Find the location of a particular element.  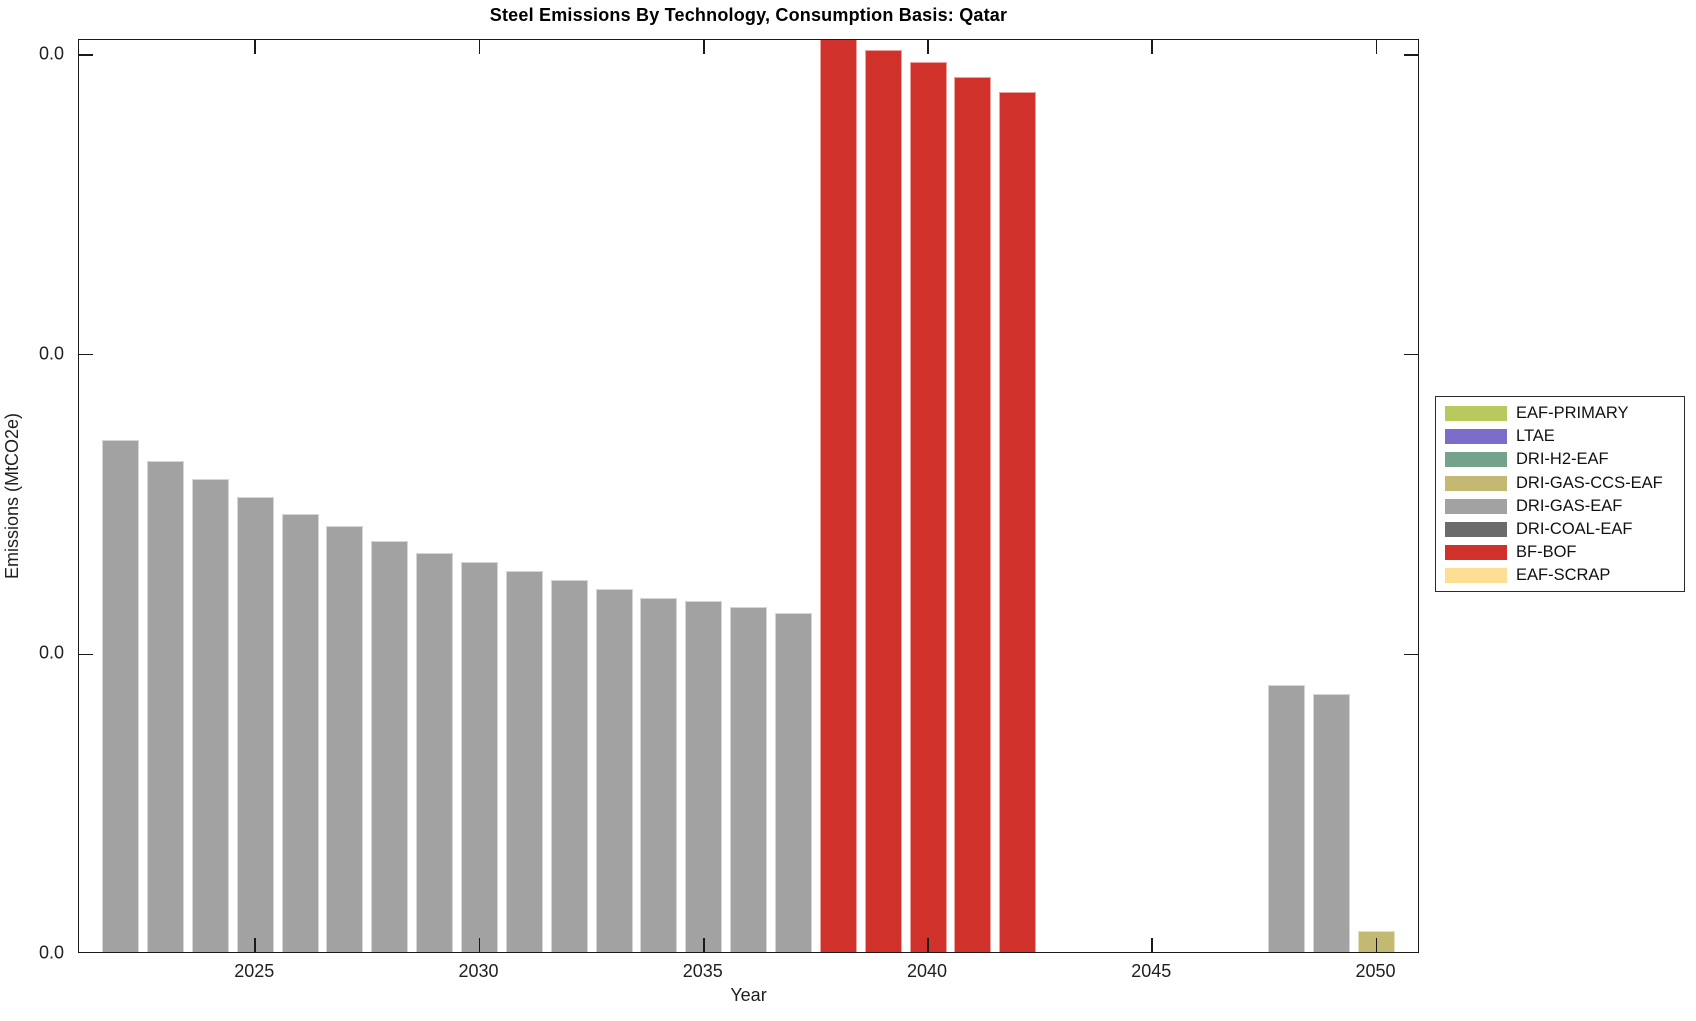

x-tick-label-2050: 2050 is located at coordinates (1375, 971).